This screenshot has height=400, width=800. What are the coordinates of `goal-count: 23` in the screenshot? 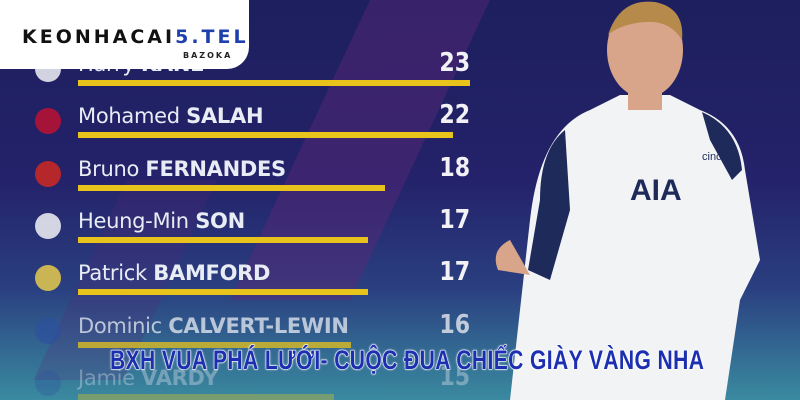 It's located at (454, 63).